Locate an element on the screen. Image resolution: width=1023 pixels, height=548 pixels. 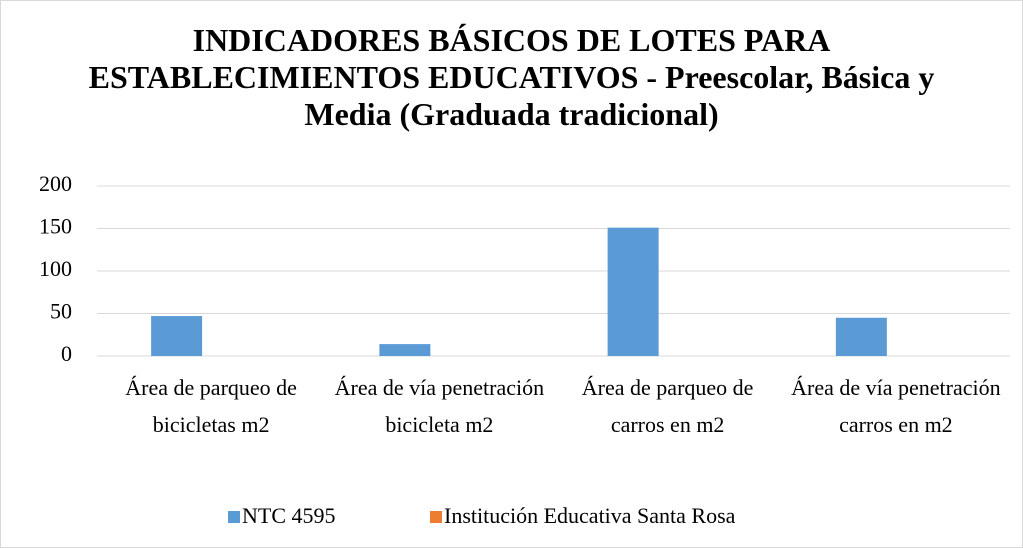
x-tick-label: Área de parqueo de bicicletas m2 is located at coordinates (211, 406).